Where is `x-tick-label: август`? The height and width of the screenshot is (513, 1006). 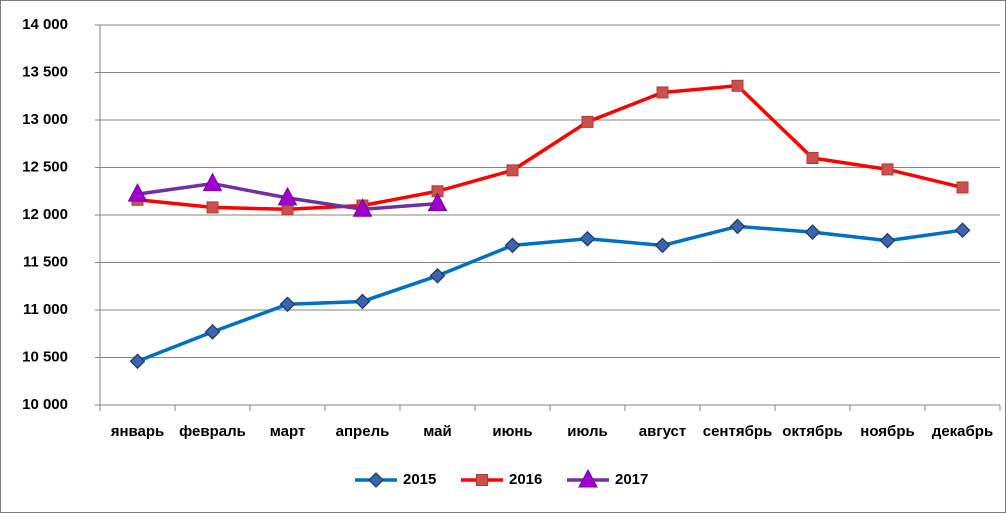 x-tick-label: август is located at coordinates (662, 431).